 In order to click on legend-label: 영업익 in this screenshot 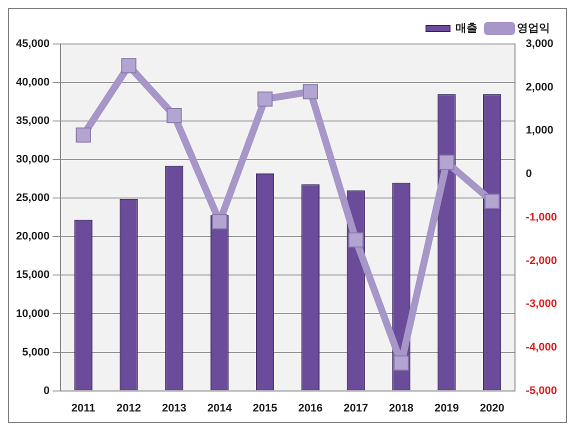, I will do `click(533, 27)`.